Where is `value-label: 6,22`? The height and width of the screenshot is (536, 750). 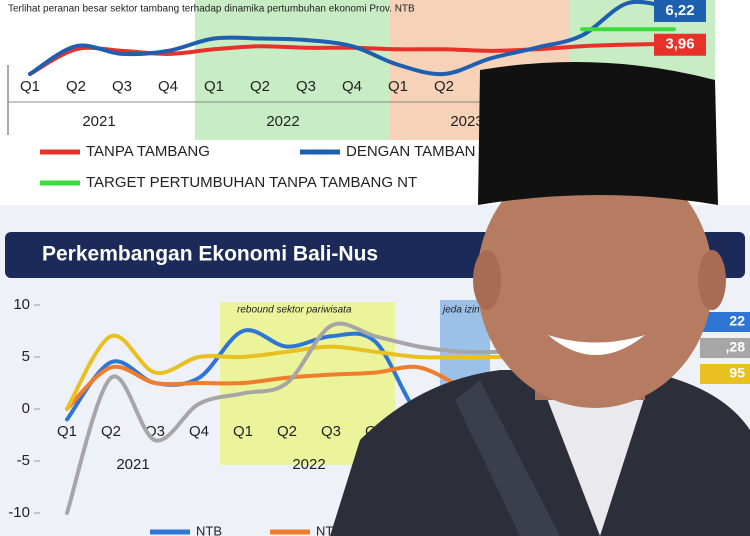 value-label: 6,22 is located at coordinates (679, 10).